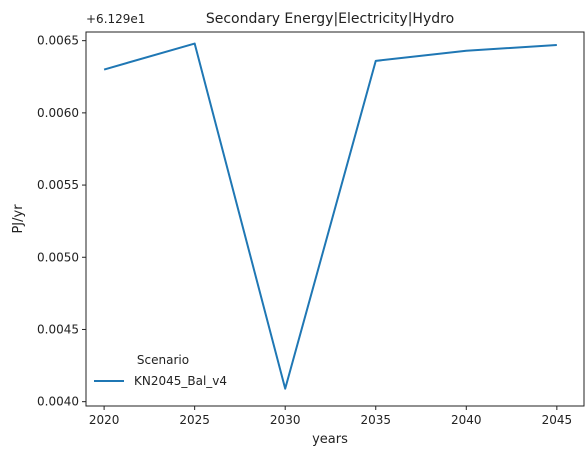 Image resolution: width=588 pixels, height=456 pixels. I want to click on legend-title: Scenario, so click(163, 360).